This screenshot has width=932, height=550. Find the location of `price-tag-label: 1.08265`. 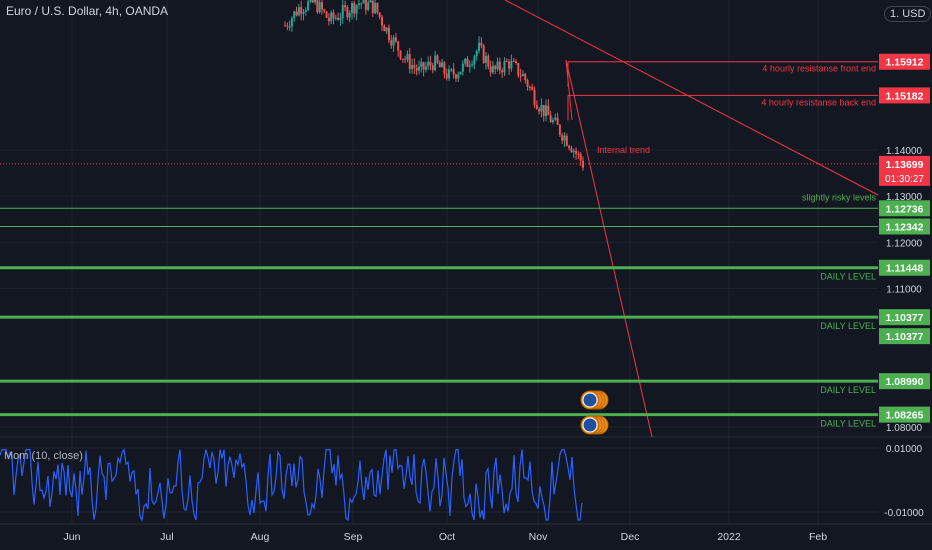

price-tag-label: 1.08265 is located at coordinates (905, 416).